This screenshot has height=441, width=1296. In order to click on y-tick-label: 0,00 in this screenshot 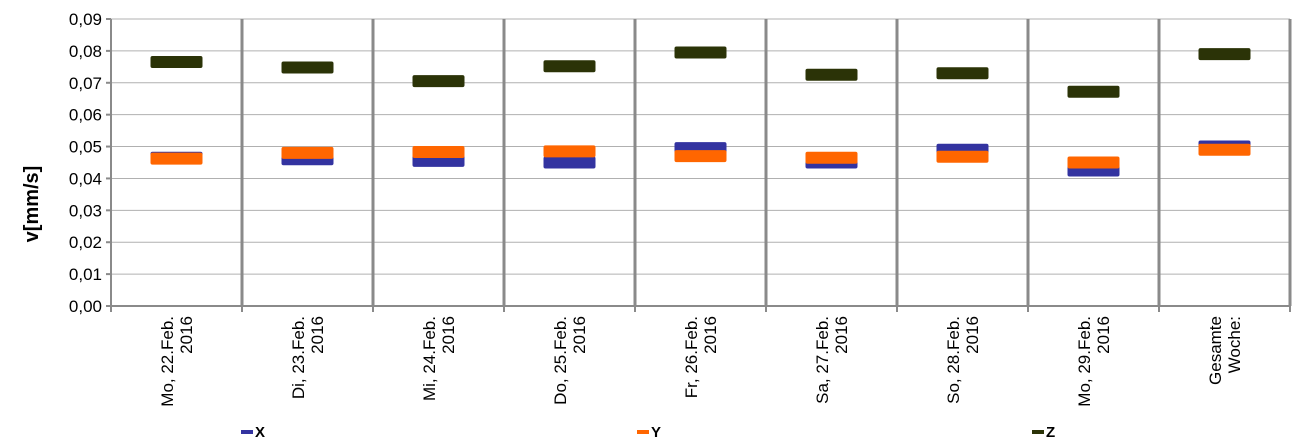, I will do `click(85, 306)`.